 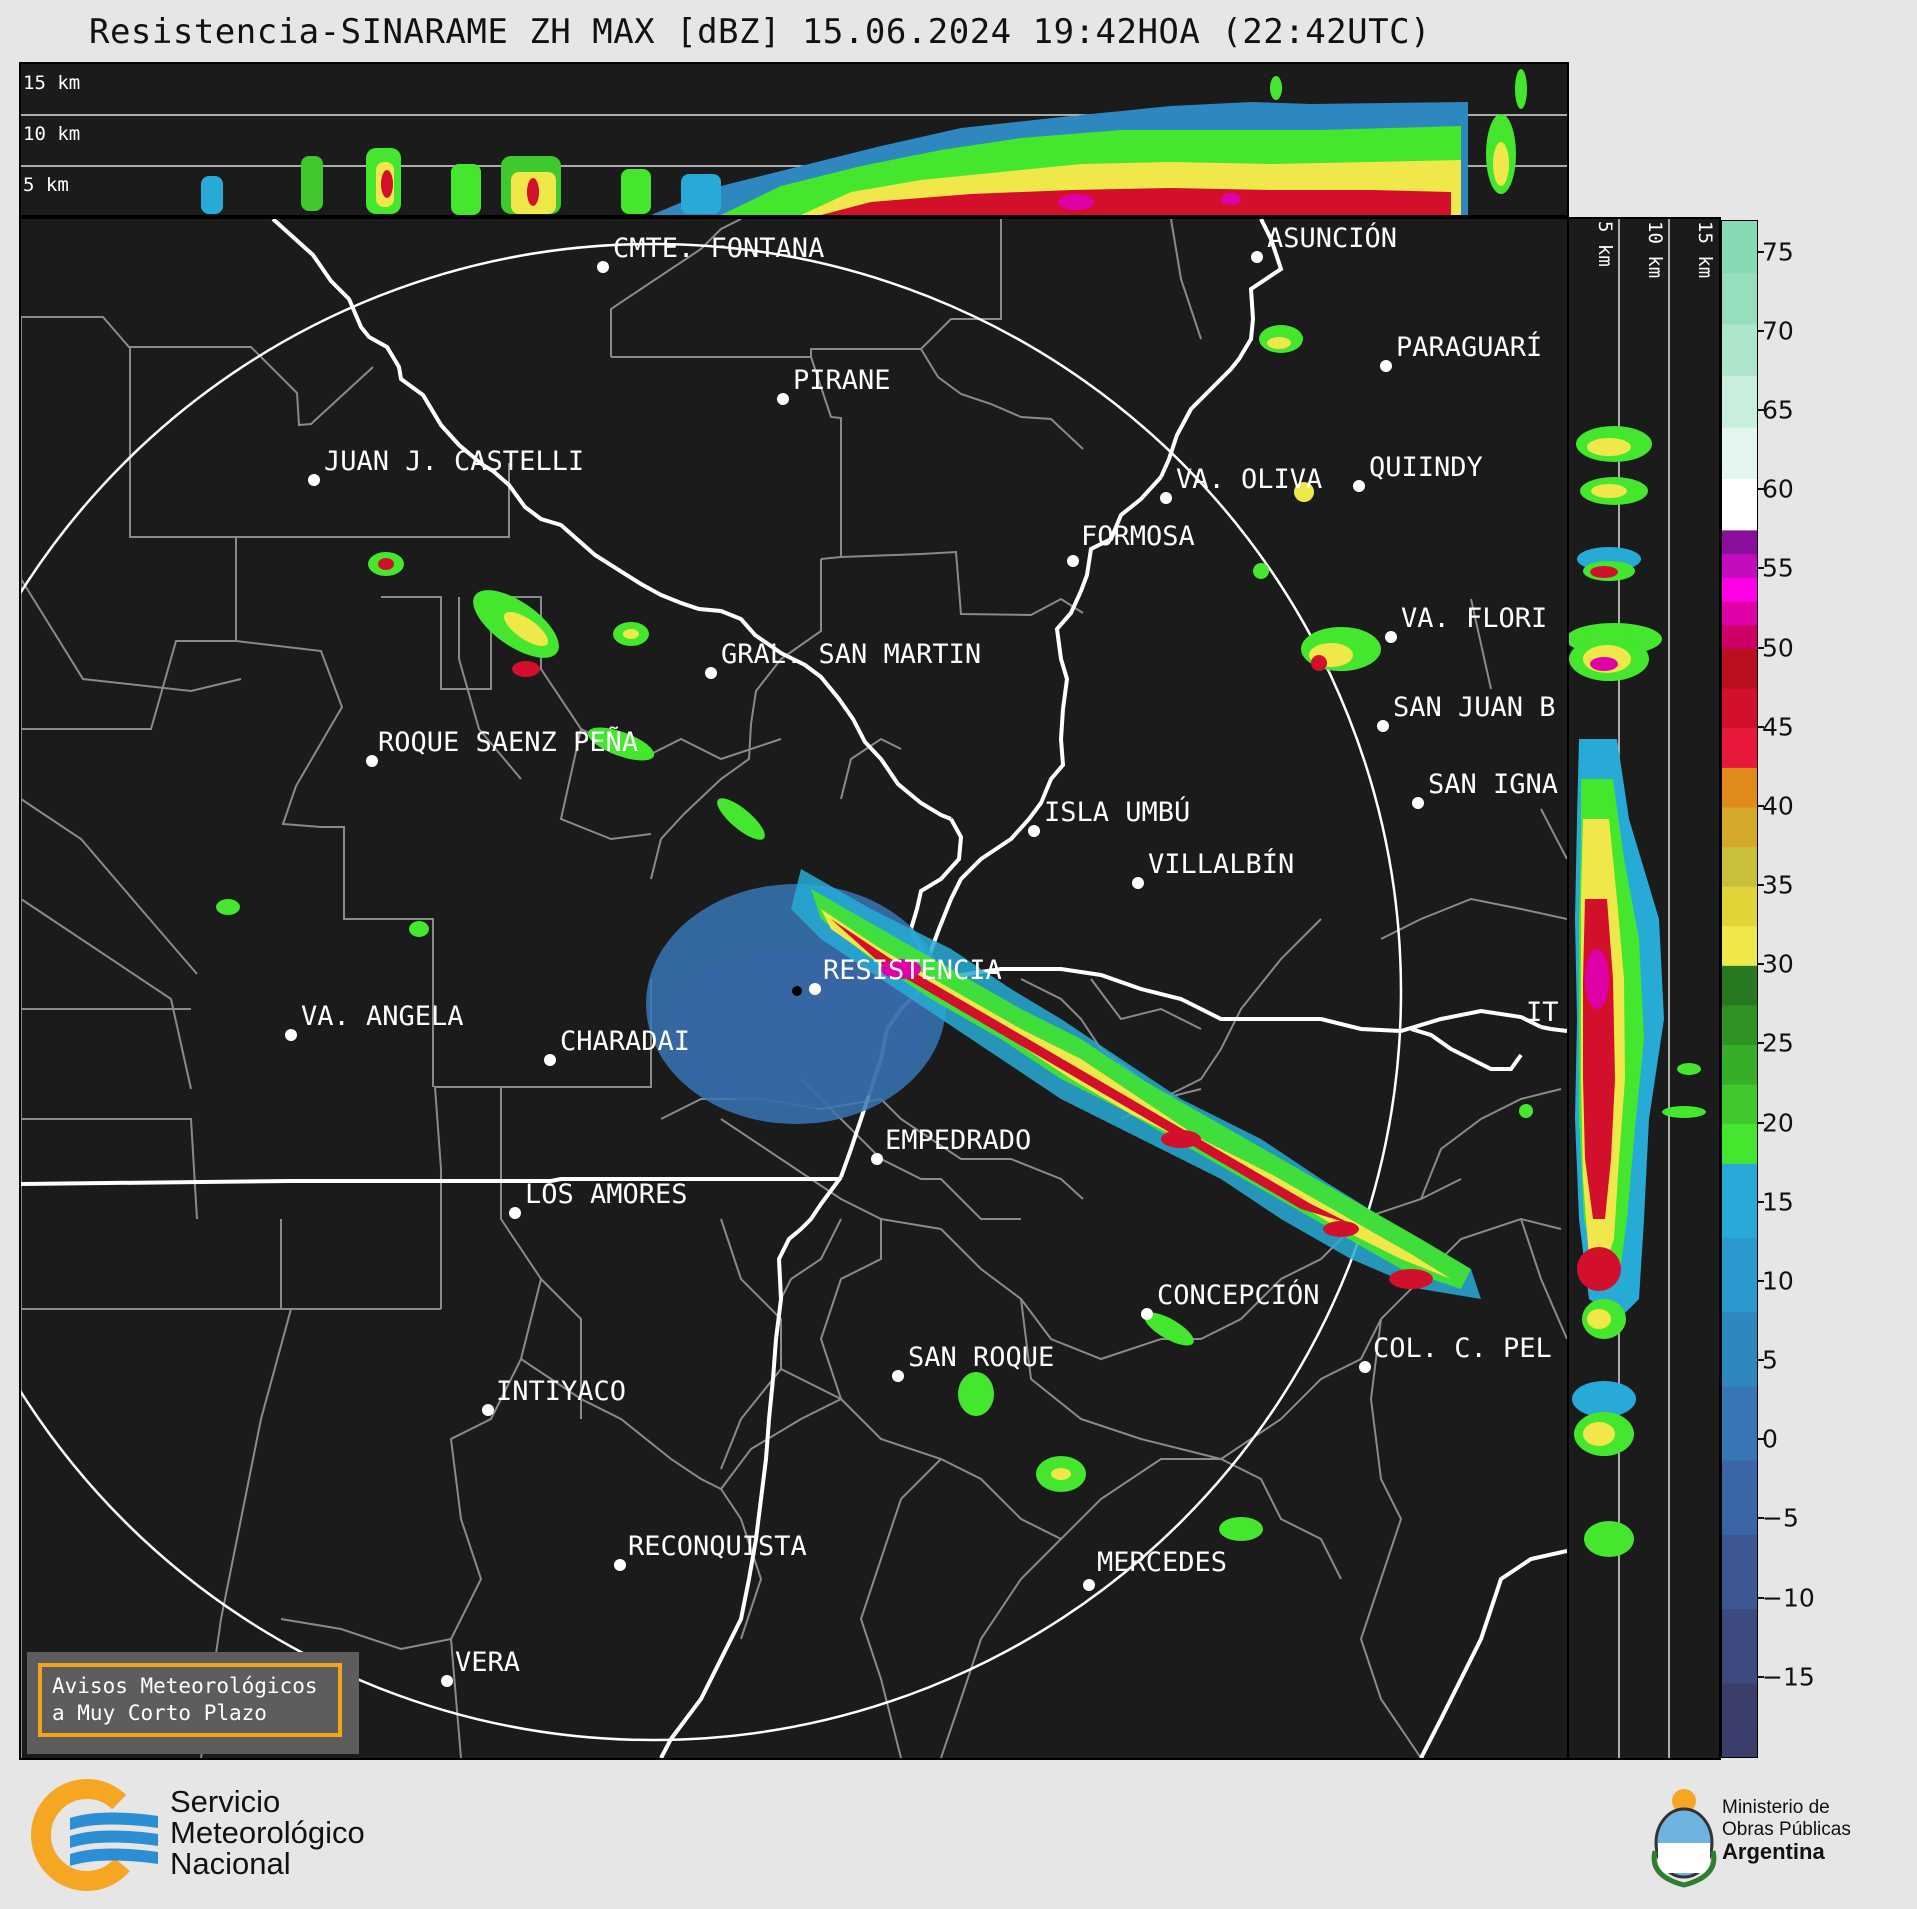 What do you see at coordinates (1778, 648) in the screenshot?
I see `colorbar-tick-label: 50` at bounding box center [1778, 648].